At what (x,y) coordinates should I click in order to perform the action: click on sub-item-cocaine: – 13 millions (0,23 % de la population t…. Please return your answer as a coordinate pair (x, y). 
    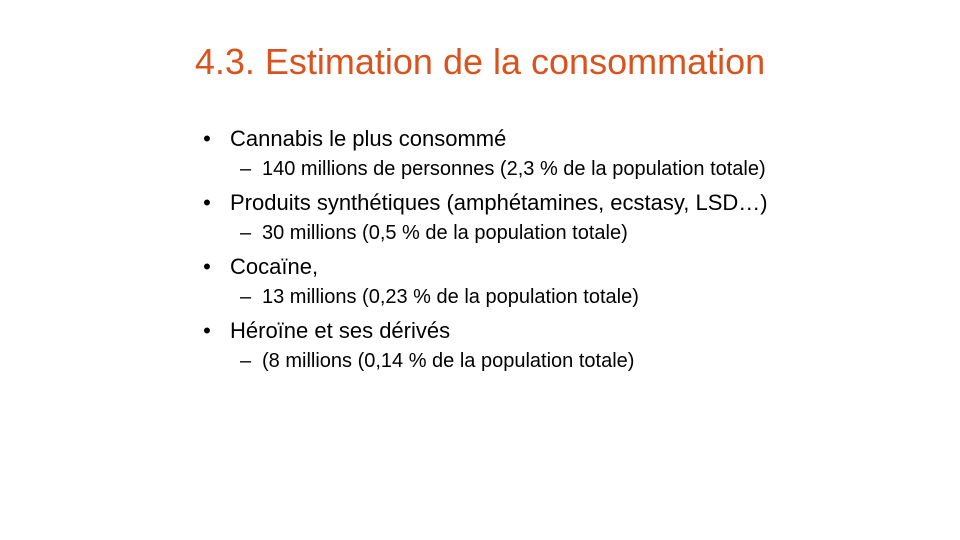
    Looking at the image, I should click on (516, 297).